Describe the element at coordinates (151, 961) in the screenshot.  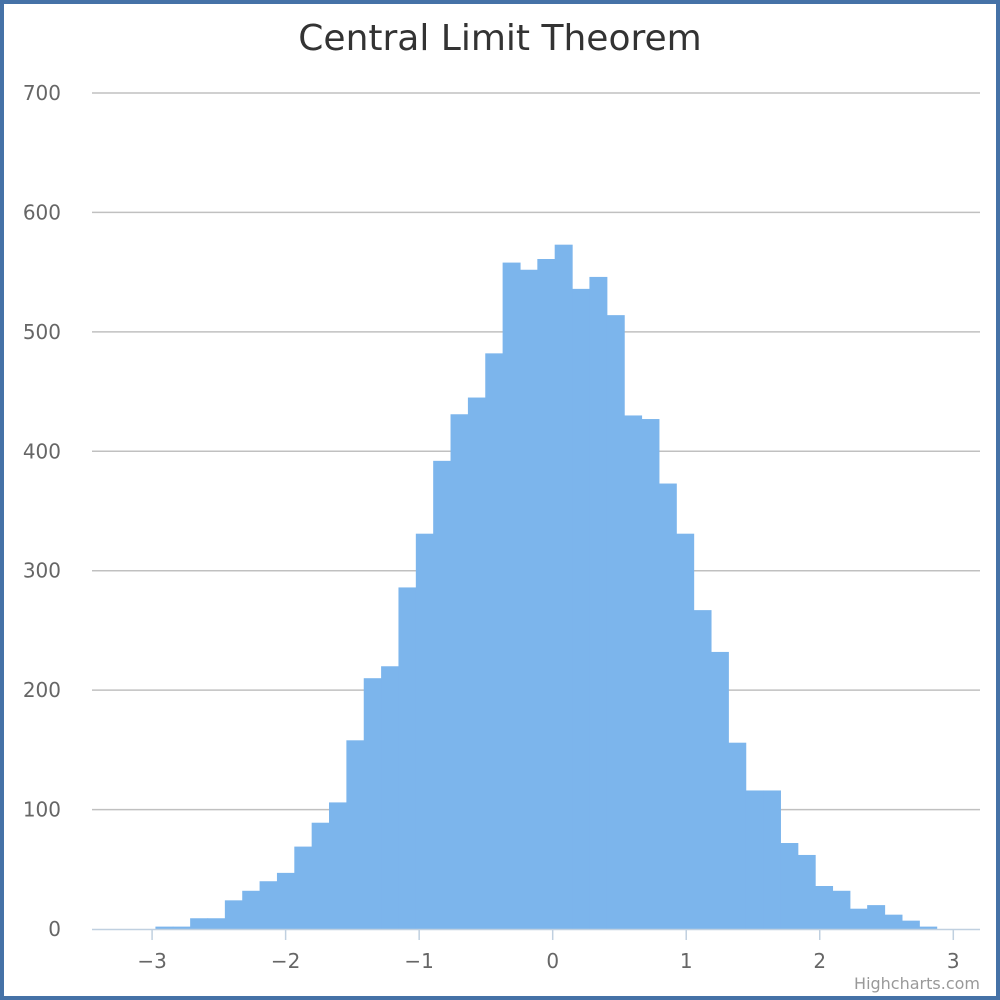
I see `x-tick-label: −3` at that location.